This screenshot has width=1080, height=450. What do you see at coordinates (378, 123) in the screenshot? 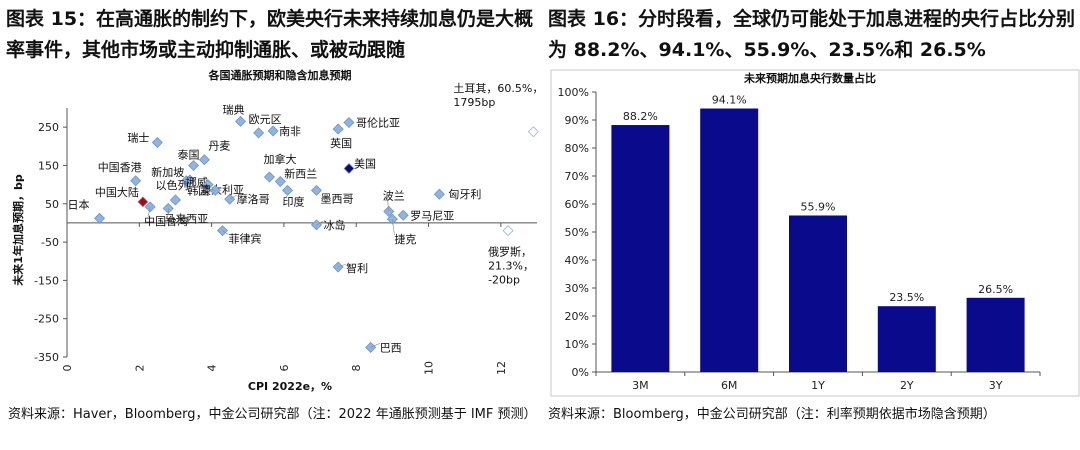
I see `scatter-point-label: 哥伦比亚` at bounding box center [378, 123].